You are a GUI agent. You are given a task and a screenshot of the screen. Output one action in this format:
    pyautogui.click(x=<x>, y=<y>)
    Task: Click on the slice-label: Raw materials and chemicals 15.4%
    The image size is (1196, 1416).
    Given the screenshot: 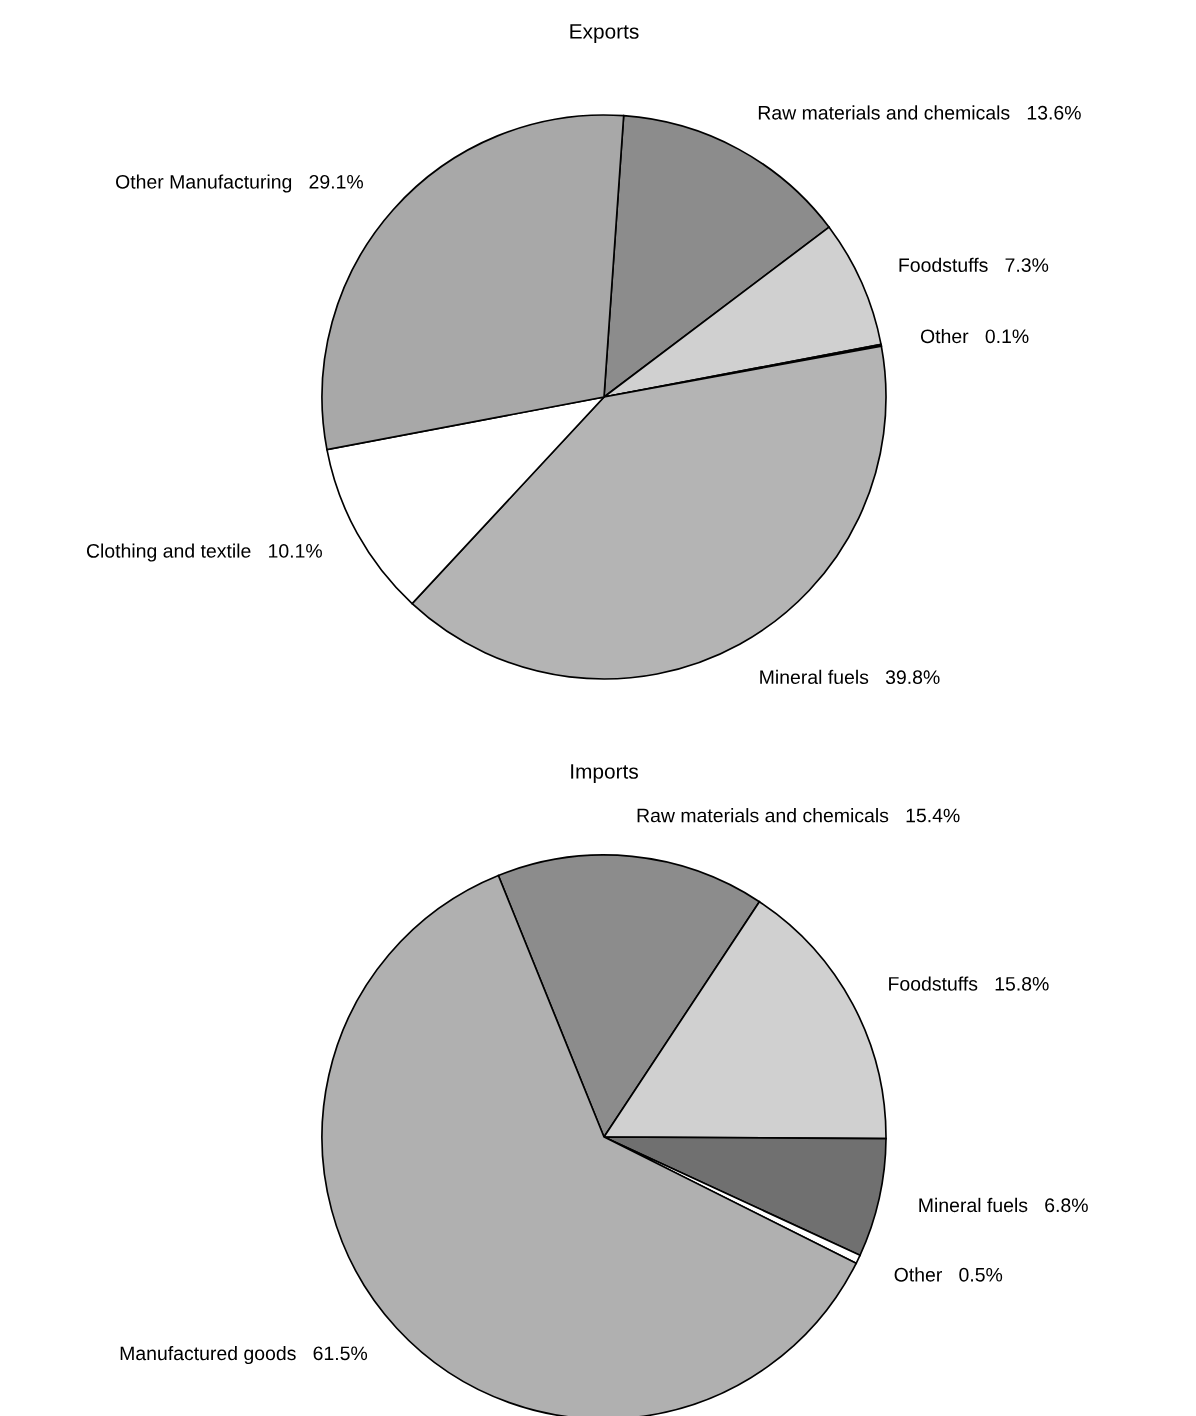 What is the action you would take?
    pyautogui.click(x=798, y=815)
    